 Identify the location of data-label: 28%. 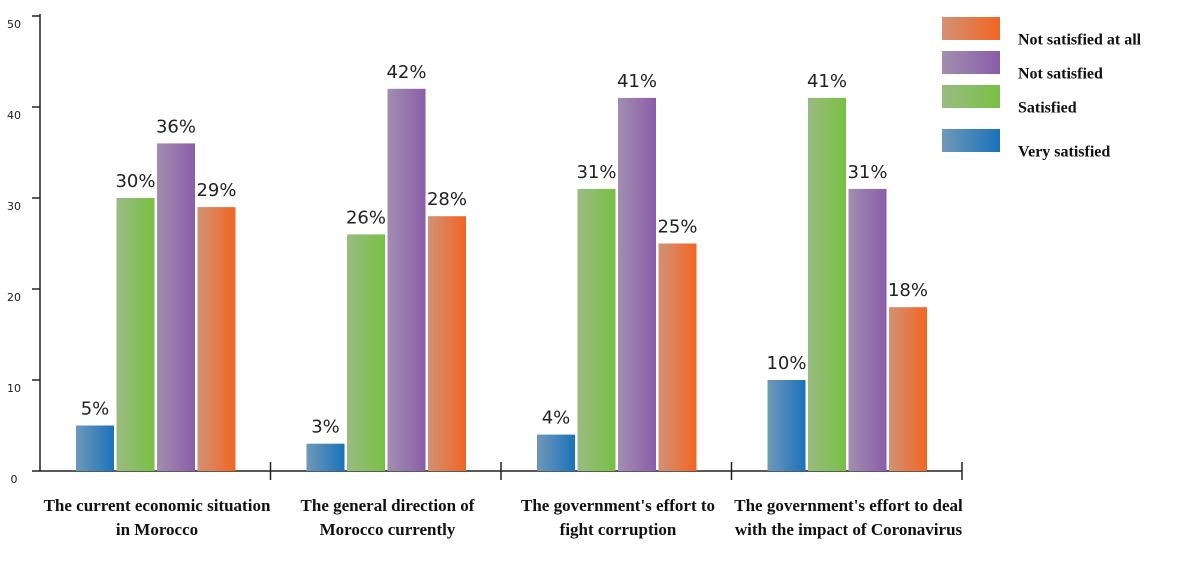
(447, 199).